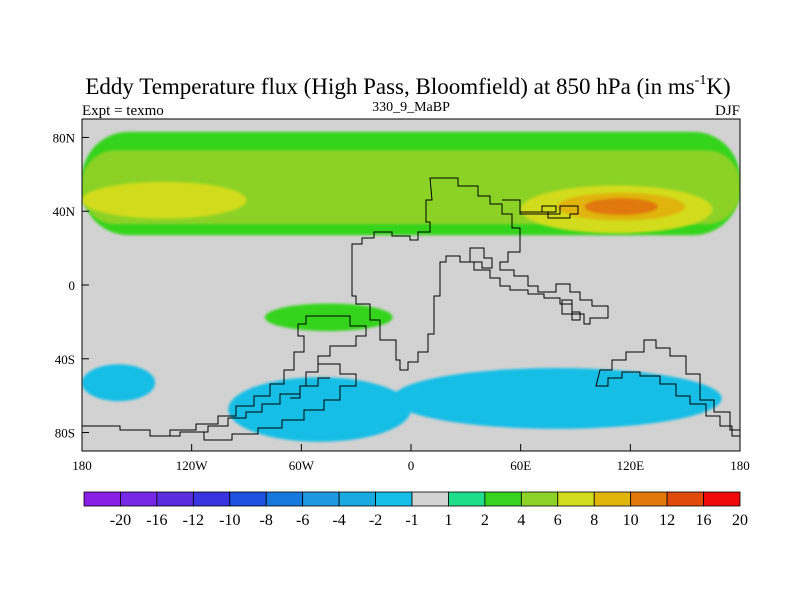 Image resolution: width=800 pixels, height=600 pixels. I want to click on x-tick-label: 60W, so click(302, 465).